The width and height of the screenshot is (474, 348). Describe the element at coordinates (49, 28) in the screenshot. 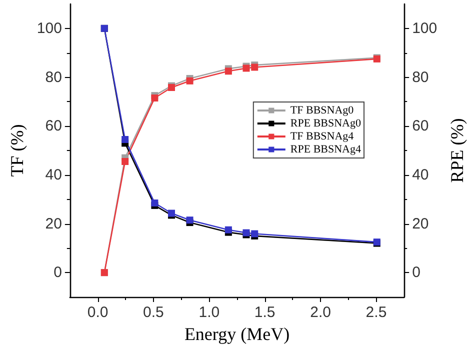

I see `y-tick-label: 100` at that location.